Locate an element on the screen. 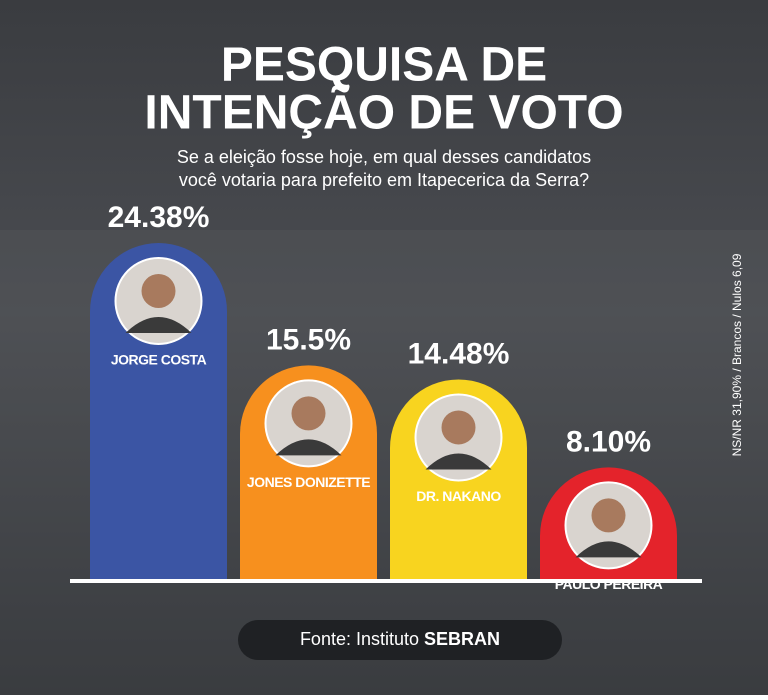 The height and width of the screenshot is (700, 768). candidate-name: JORGE COSTA is located at coordinates (159, 360).